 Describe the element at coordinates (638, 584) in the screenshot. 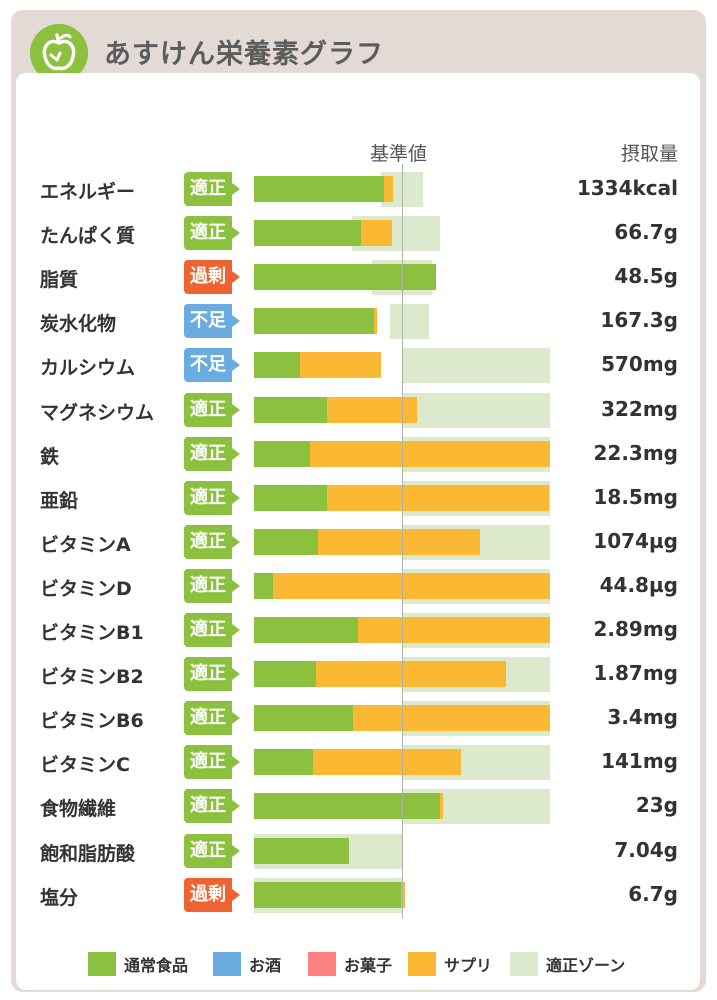

I see `intake-value: 44.8µg` at that location.